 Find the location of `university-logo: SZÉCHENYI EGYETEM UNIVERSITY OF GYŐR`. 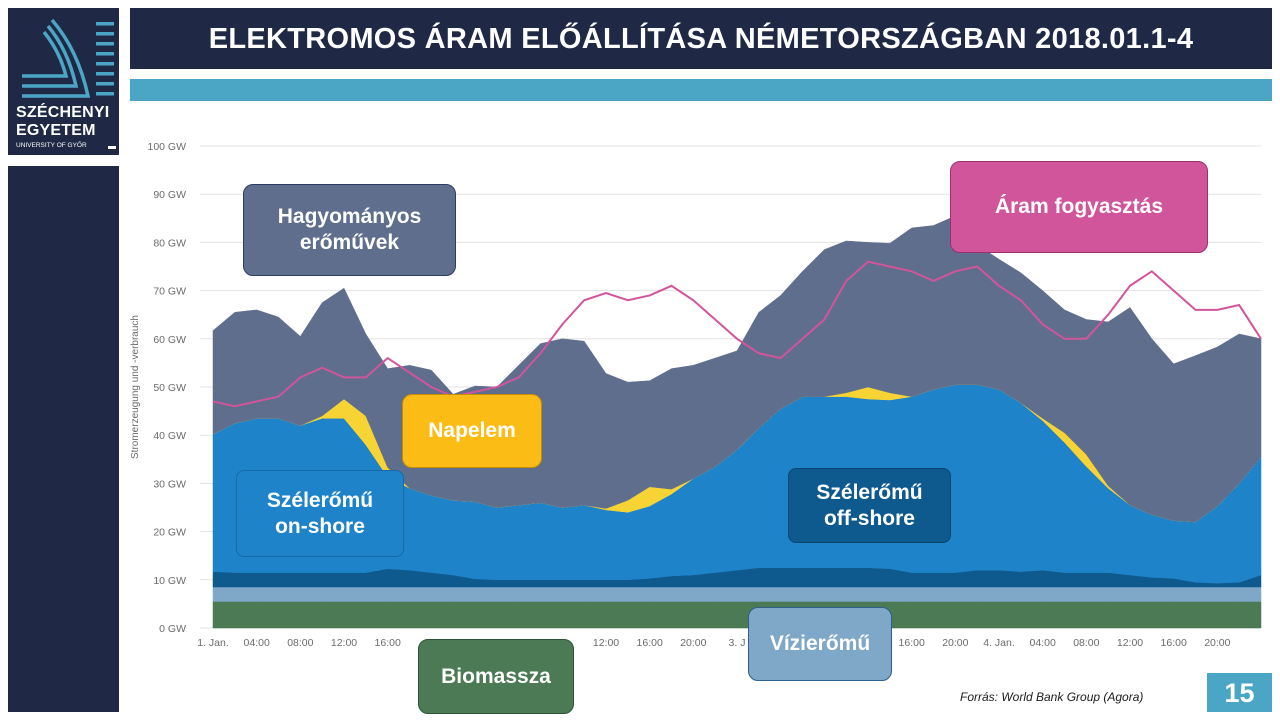

university-logo: SZÉCHENYI EGYETEM UNIVERSITY OF GYŐR is located at coordinates (63, 81).